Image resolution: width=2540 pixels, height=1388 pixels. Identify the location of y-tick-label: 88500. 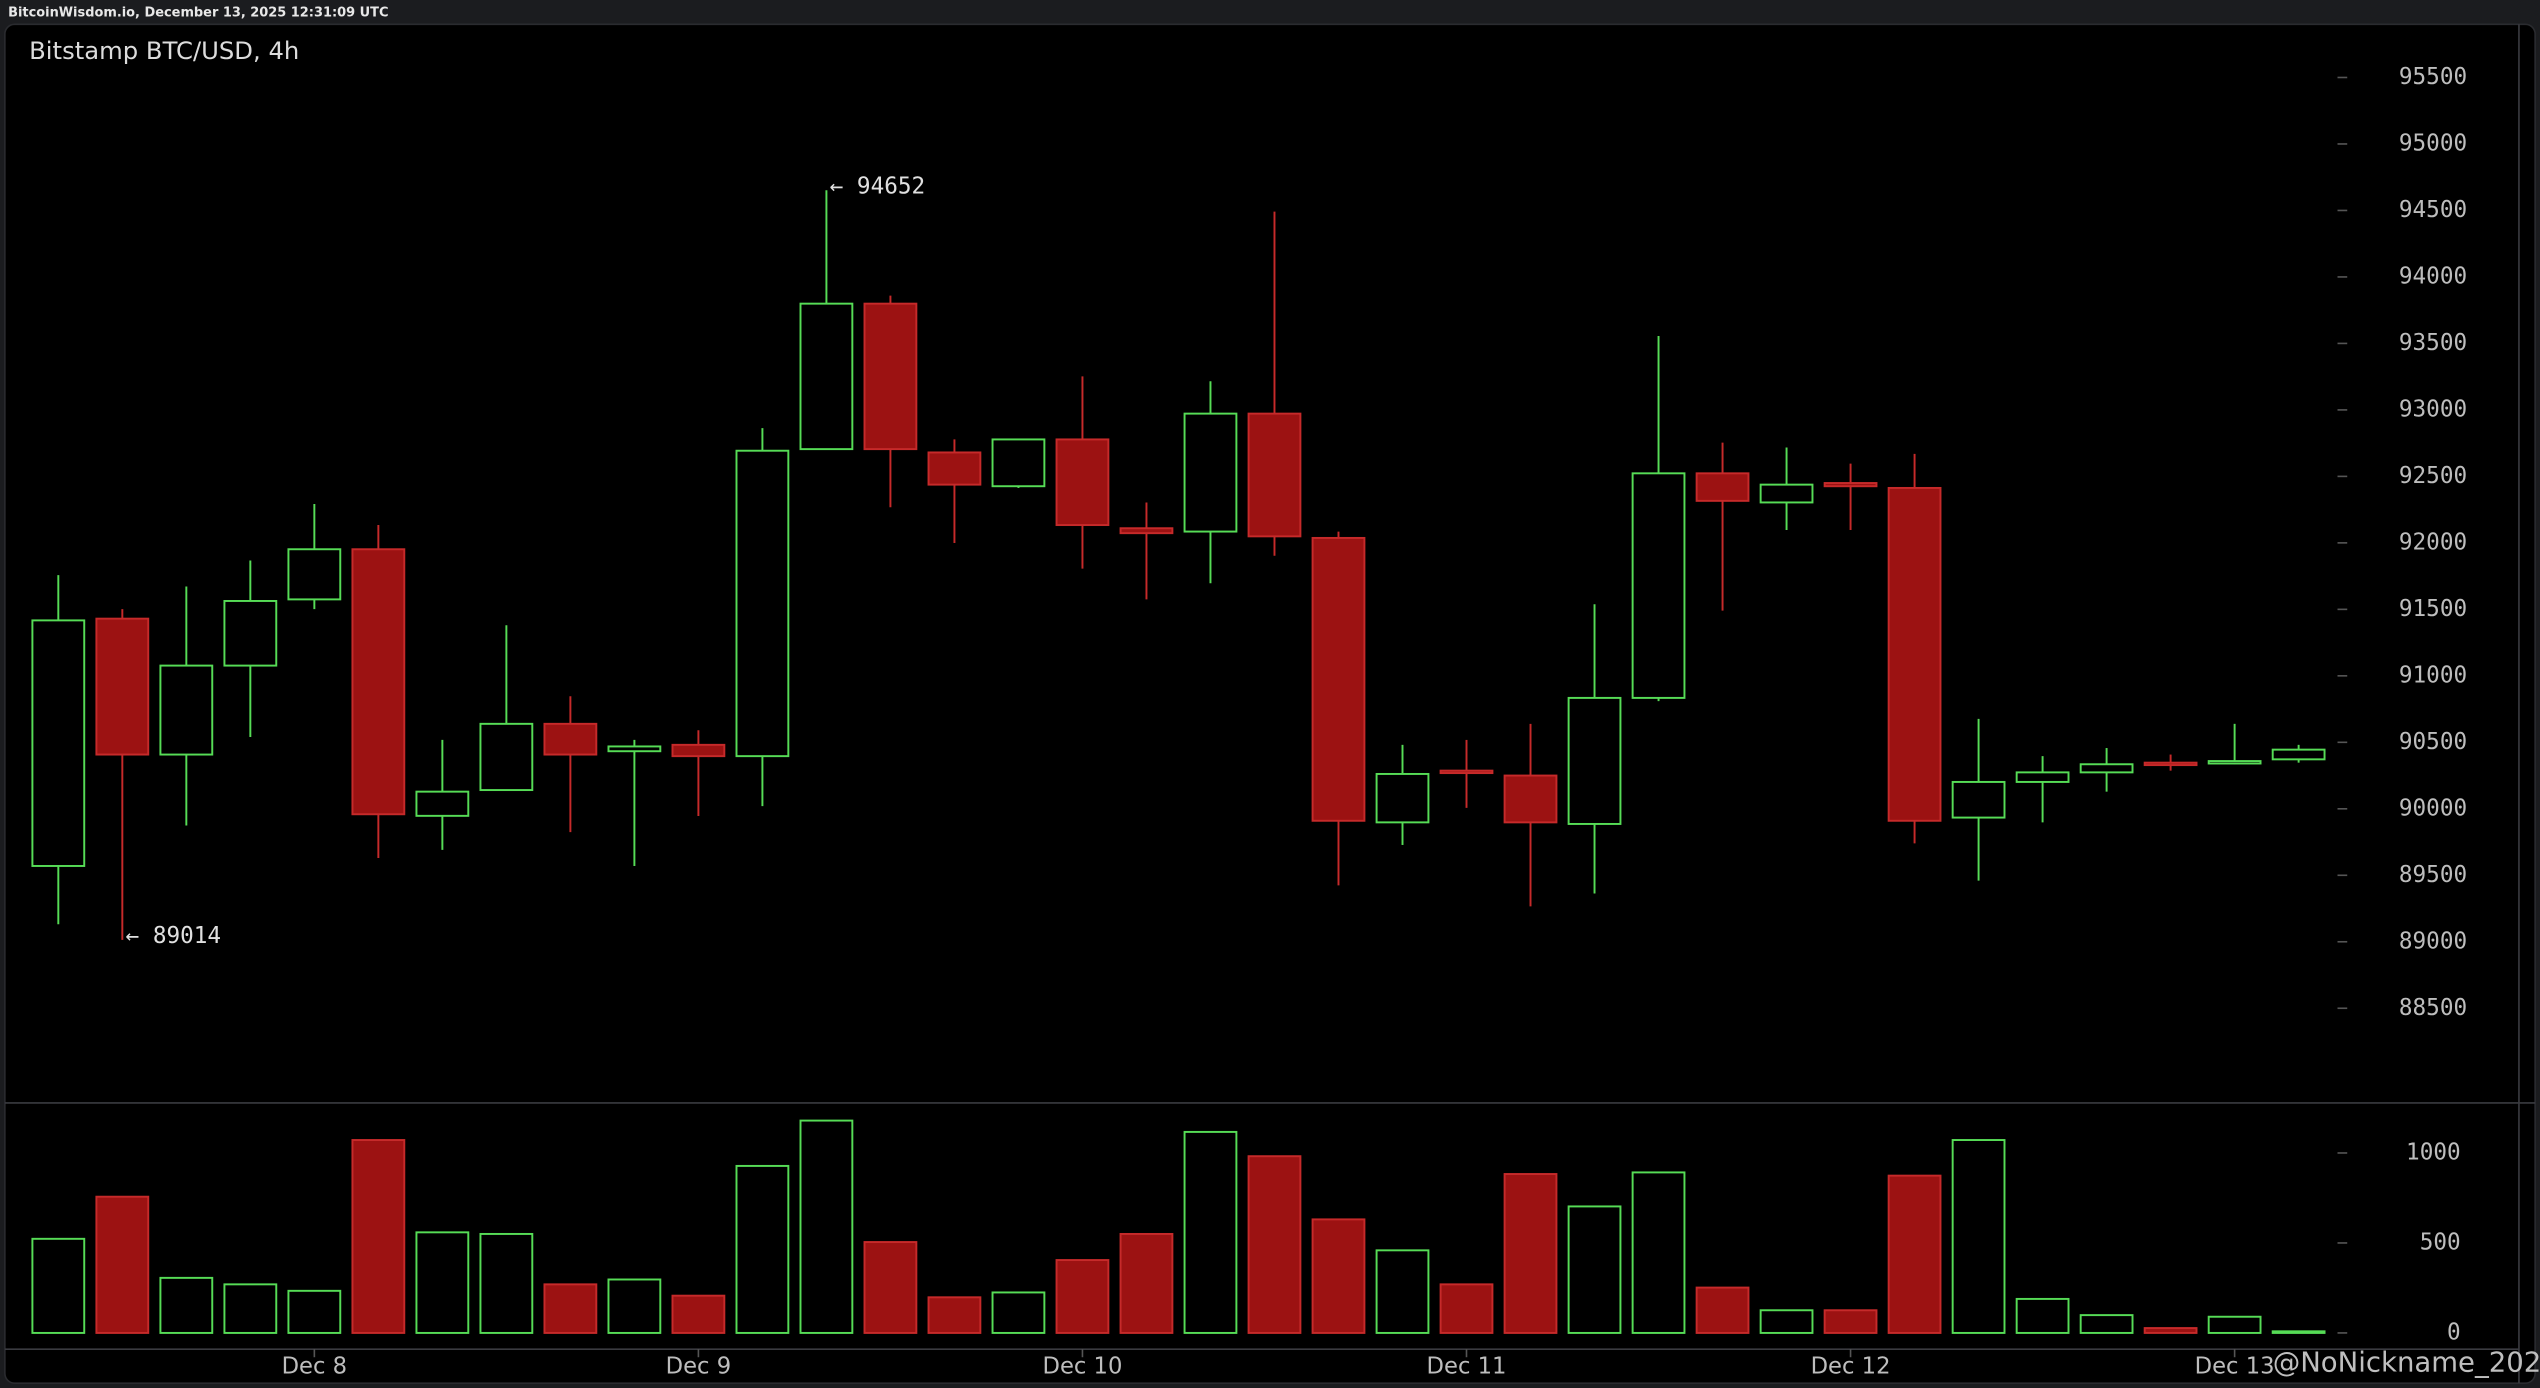
(2433, 1008).